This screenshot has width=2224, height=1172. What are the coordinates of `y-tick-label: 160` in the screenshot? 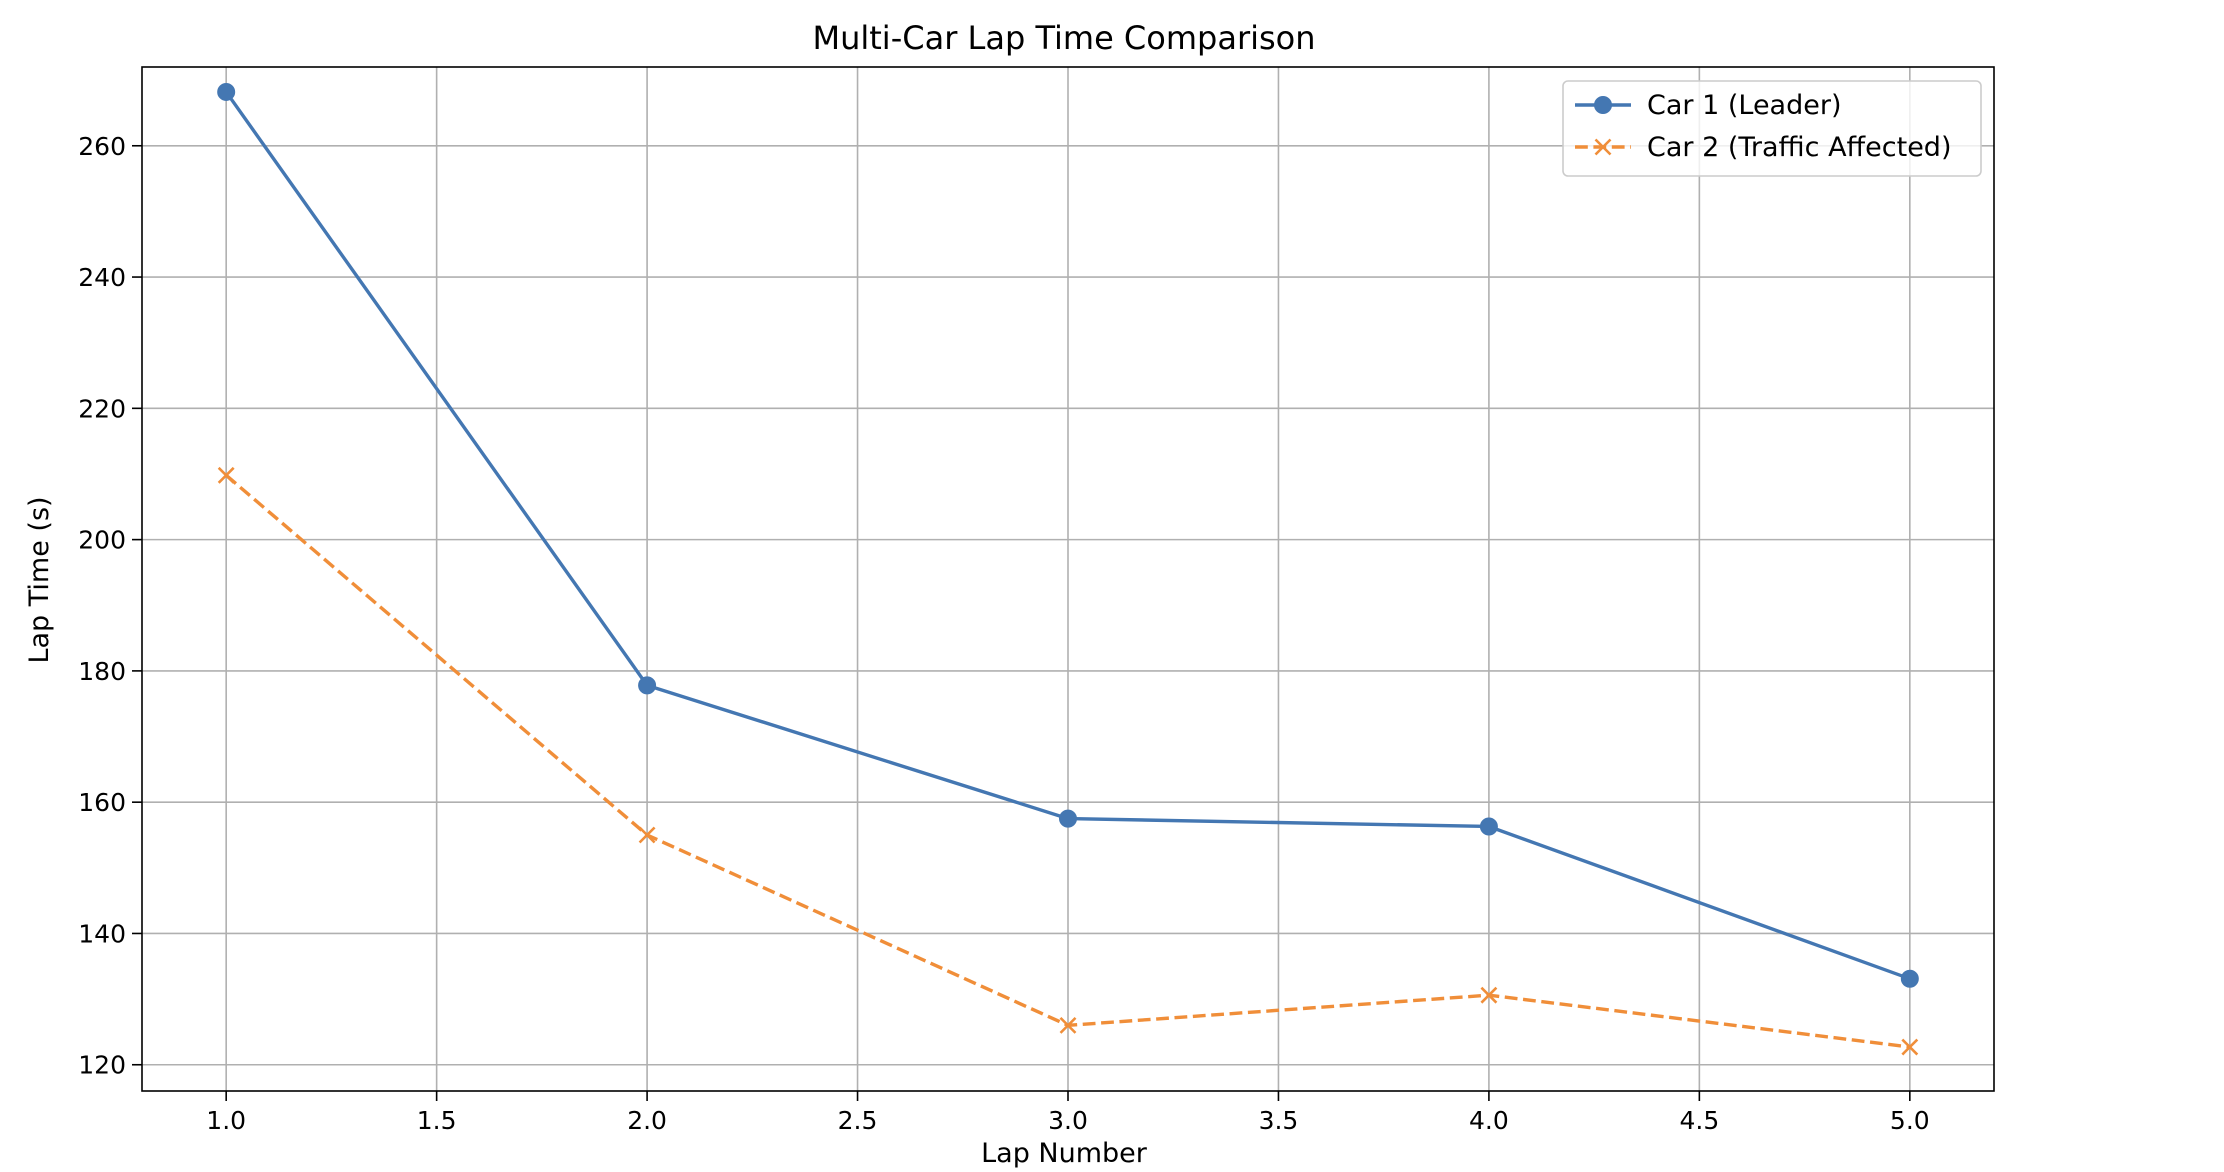 It's located at (102, 802).